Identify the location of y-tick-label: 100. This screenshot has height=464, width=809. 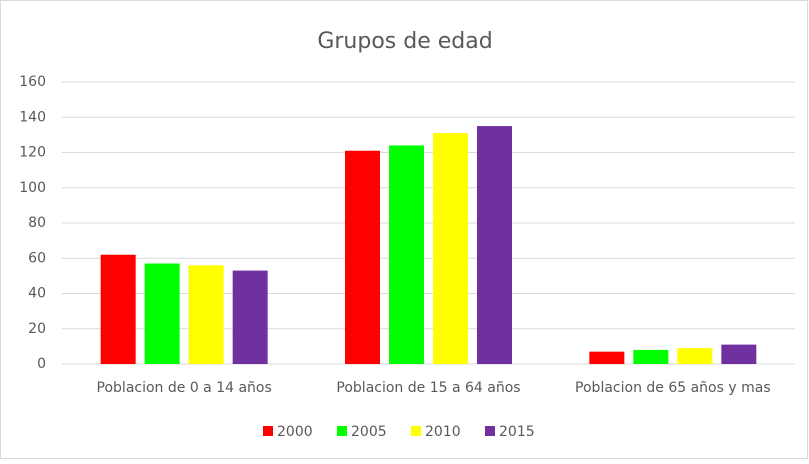
(32, 188).